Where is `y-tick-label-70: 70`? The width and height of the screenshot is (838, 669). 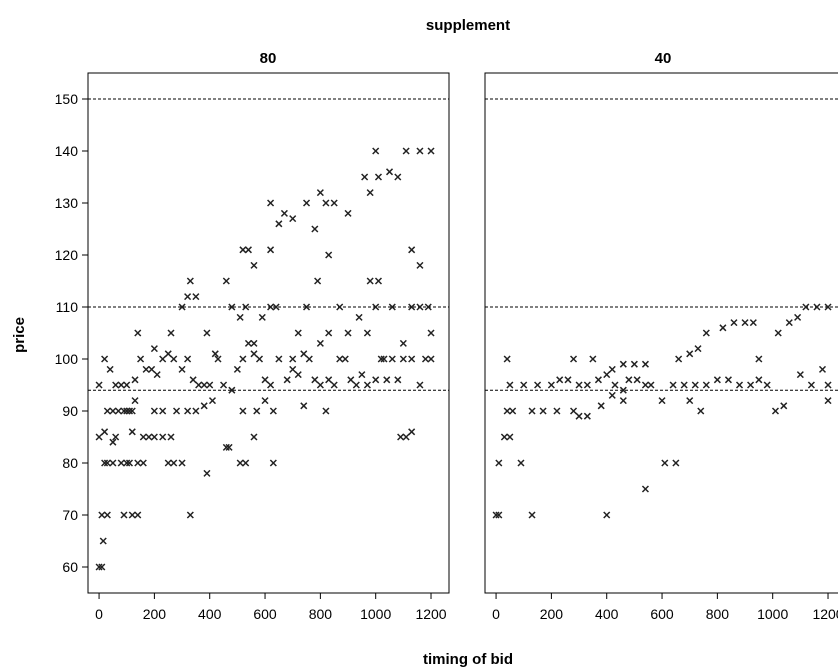
y-tick-label-70: 70 is located at coordinates (70, 515).